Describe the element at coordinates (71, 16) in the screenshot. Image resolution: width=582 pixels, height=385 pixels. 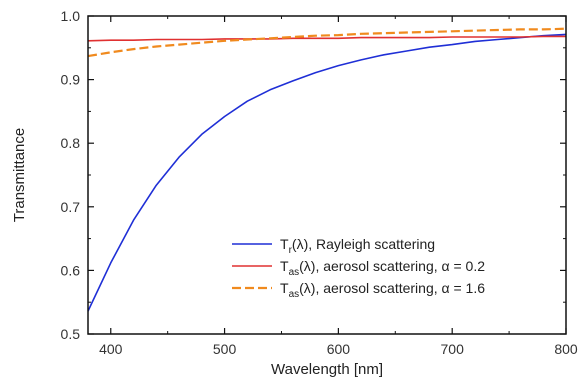
I see `y-tick-label: 1.0` at that location.